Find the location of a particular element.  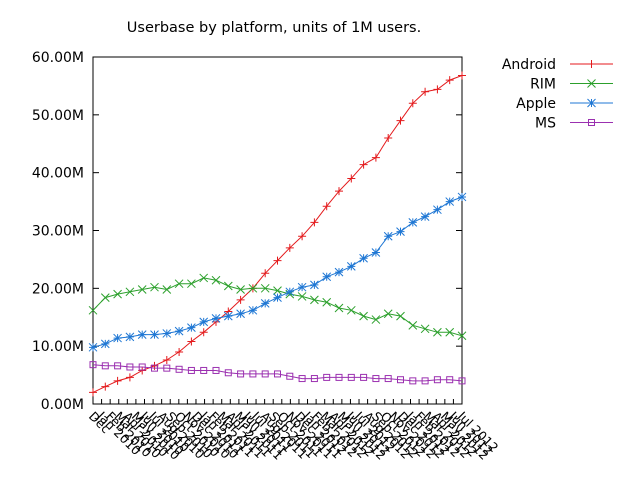

y-tick-label: 40.00M is located at coordinates (58, 174).